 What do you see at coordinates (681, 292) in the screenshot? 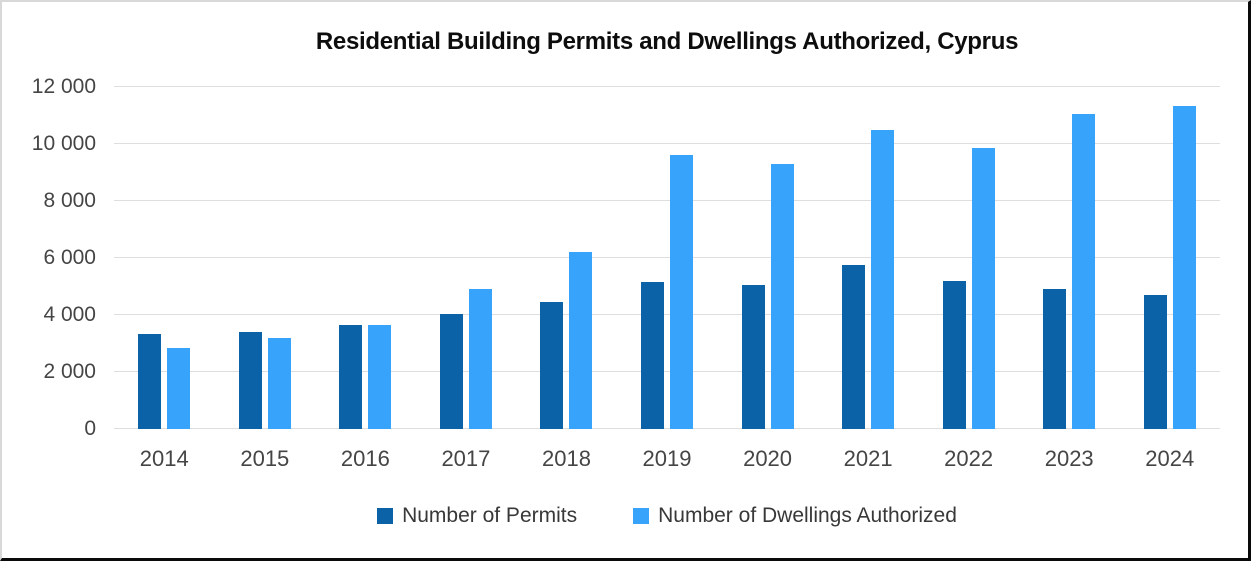
I see `bar-2019-number-of-dwellings-authorized` at bounding box center [681, 292].